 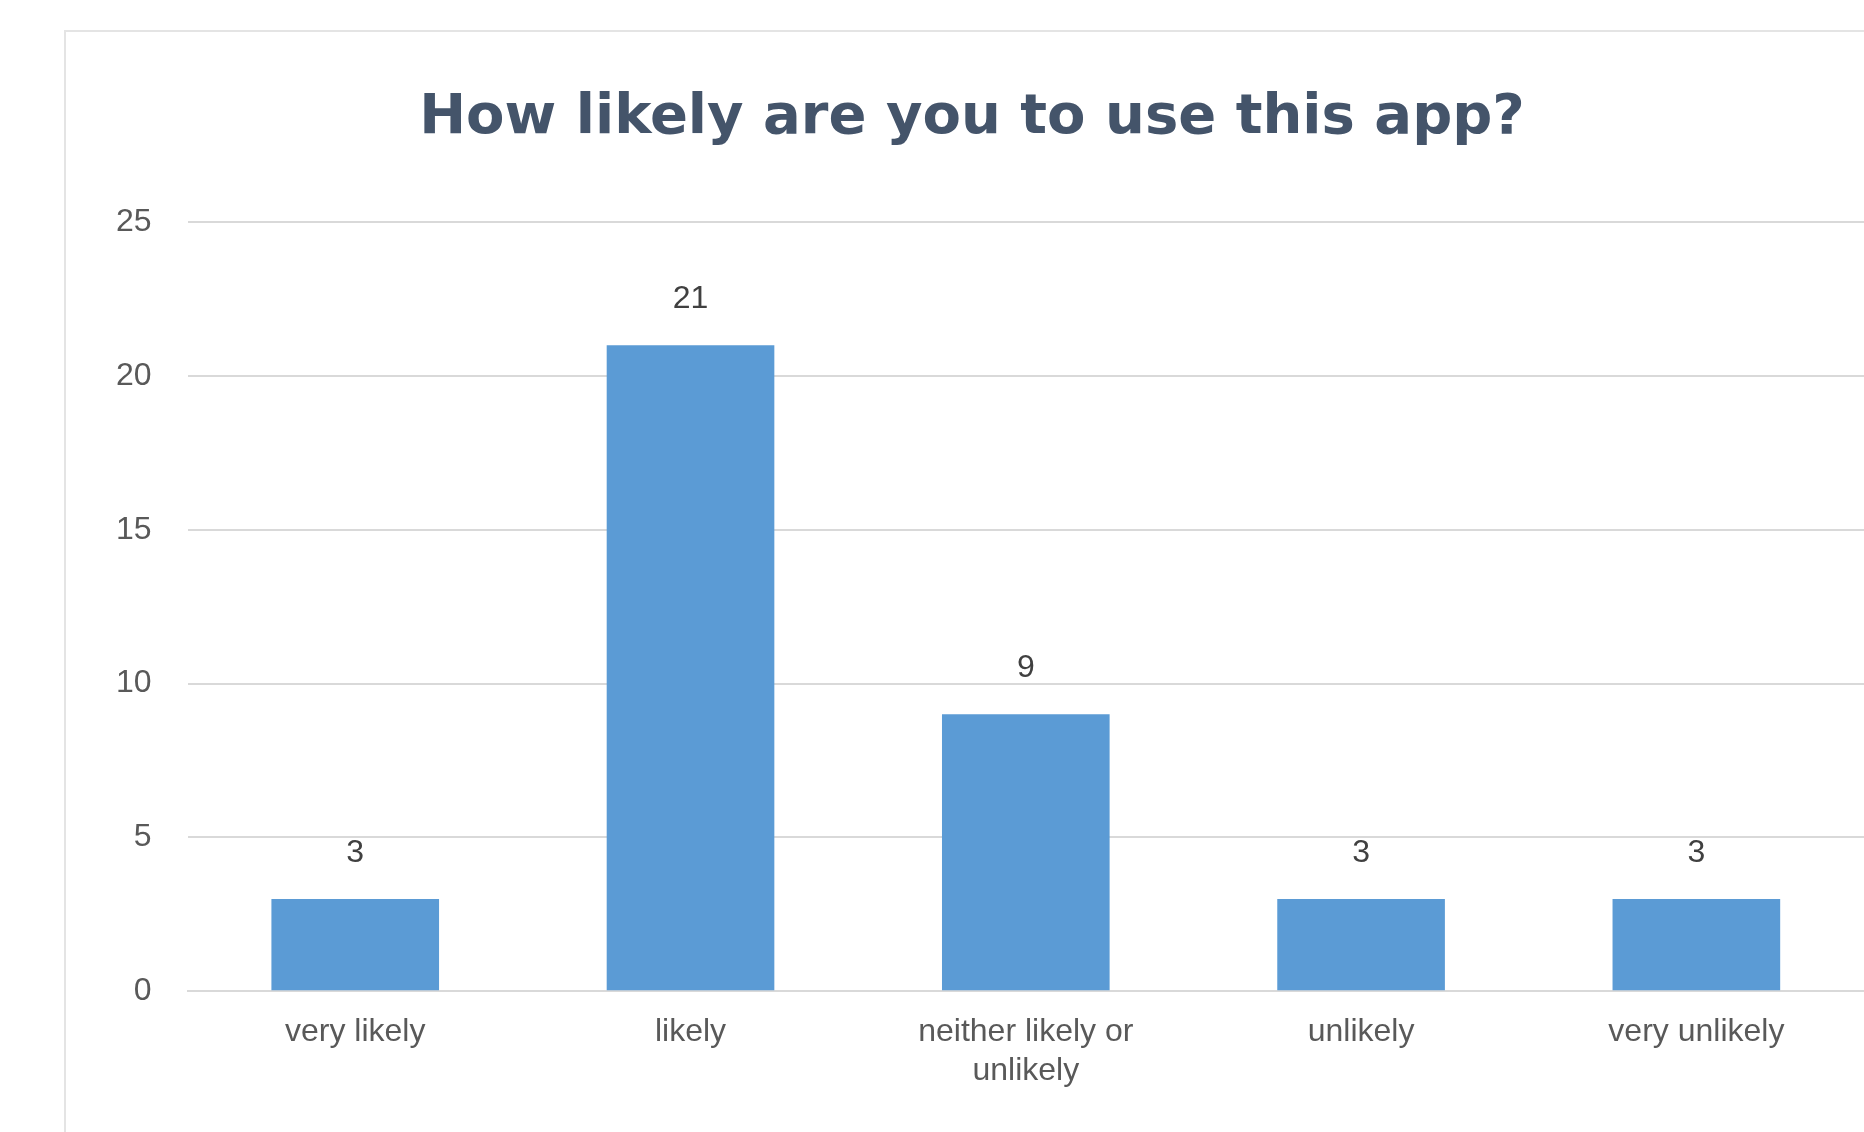 I want to click on y-tick-label: 20, so click(x=134, y=373).